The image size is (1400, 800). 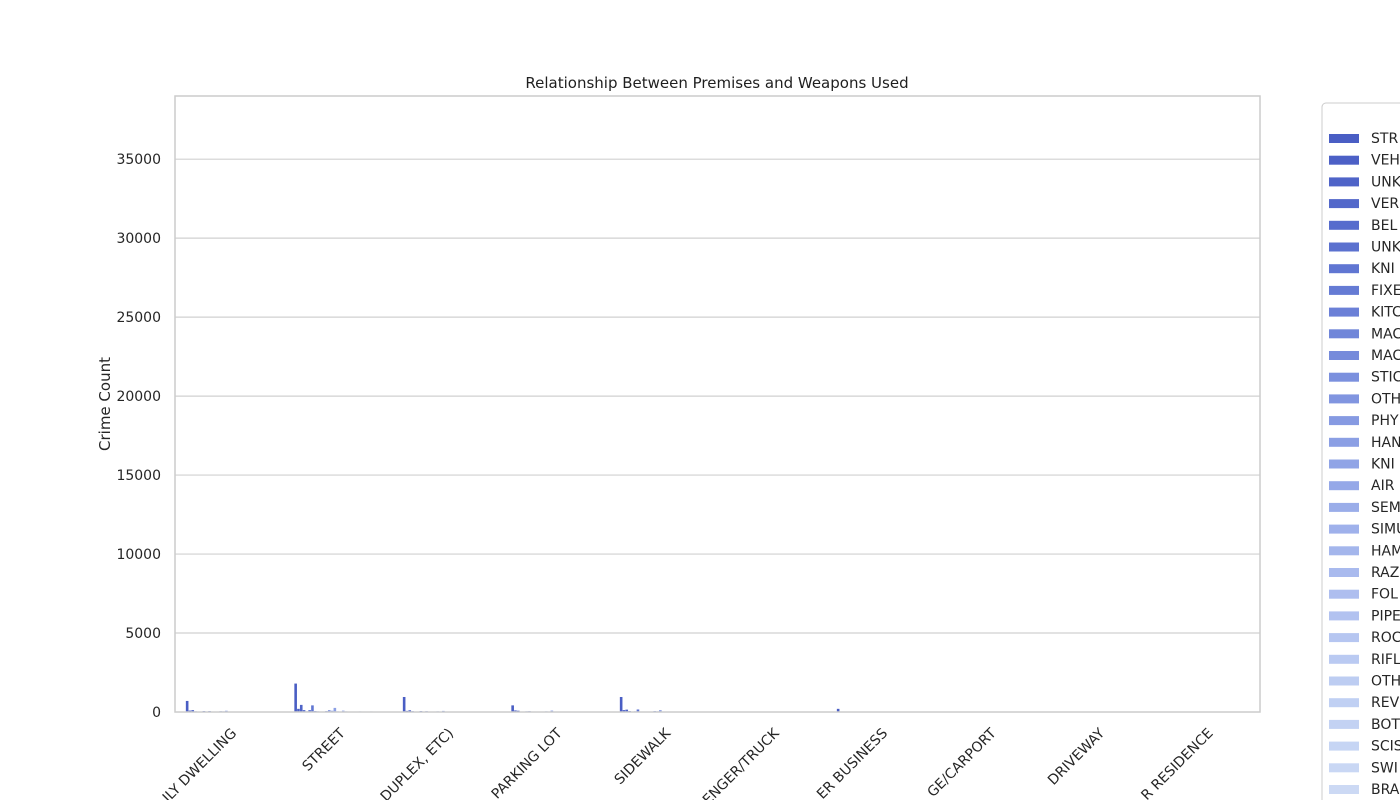 I want to click on x-tick-label: R RESIDENCE, so click(x=1177, y=763).